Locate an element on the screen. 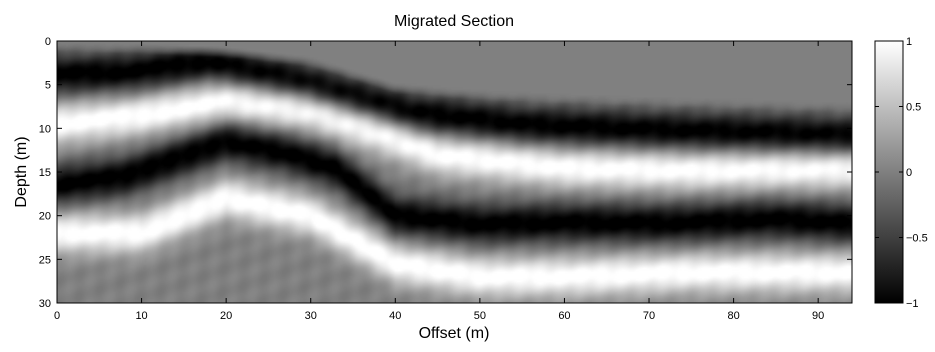 This screenshot has width=935, height=352. y-tick-label: 10 is located at coordinates (45, 129).